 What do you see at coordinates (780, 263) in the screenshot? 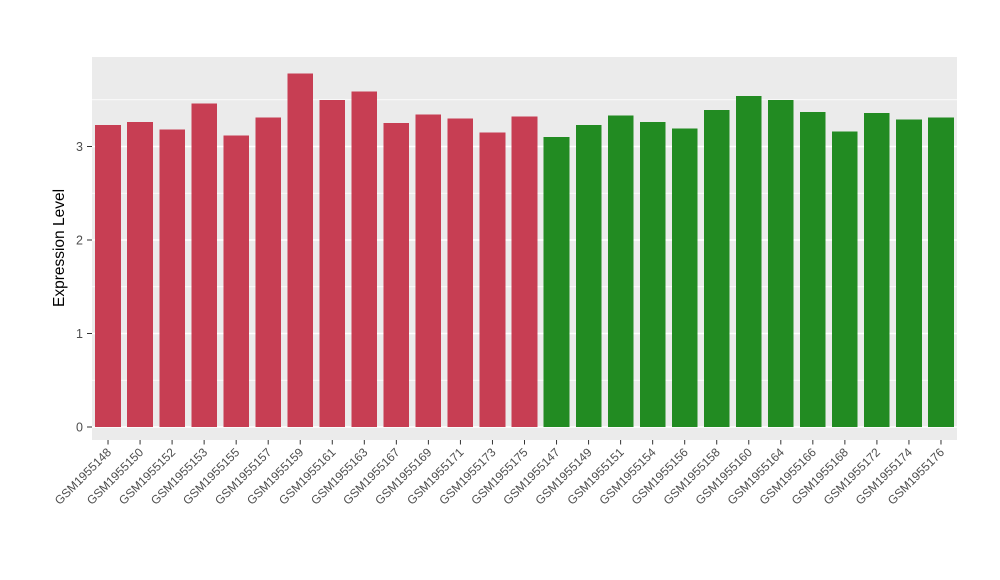
I see `bar-GSM1955164` at bounding box center [780, 263].